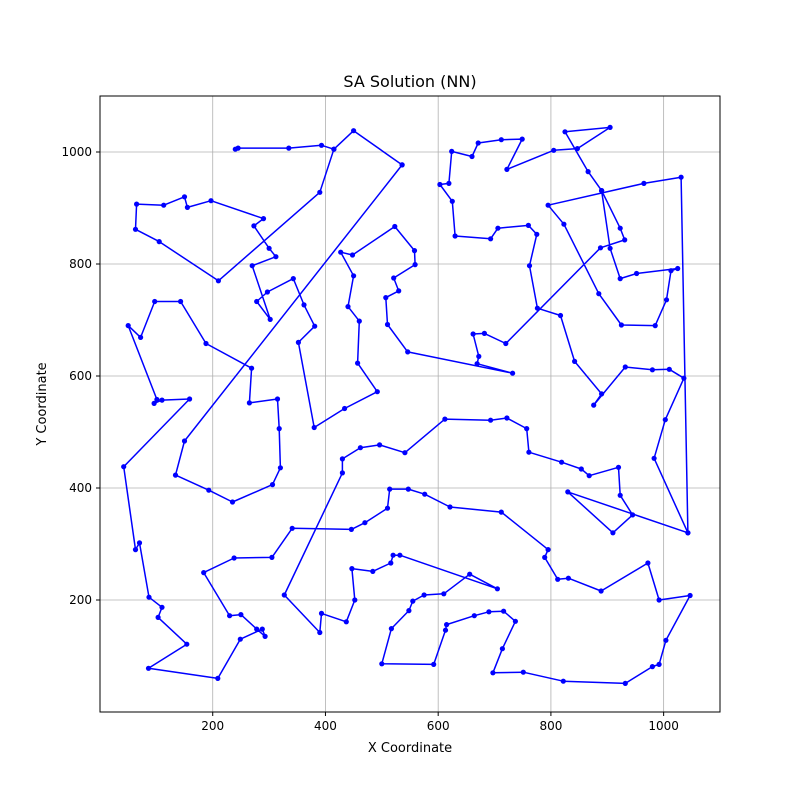 Image resolution: width=800 pixels, height=800 pixels. What do you see at coordinates (76, 152) in the screenshot?
I see `y-tick-label: 1000` at bounding box center [76, 152].